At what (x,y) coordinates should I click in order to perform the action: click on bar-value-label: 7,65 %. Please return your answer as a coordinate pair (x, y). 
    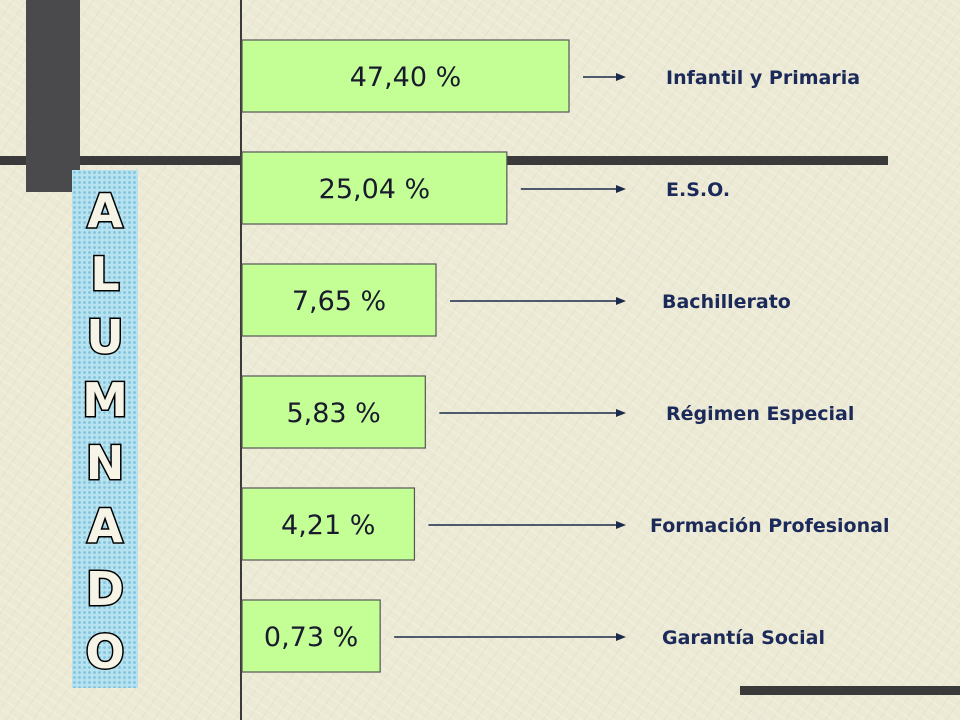
    Looking at the image, I should click on (339, 301).